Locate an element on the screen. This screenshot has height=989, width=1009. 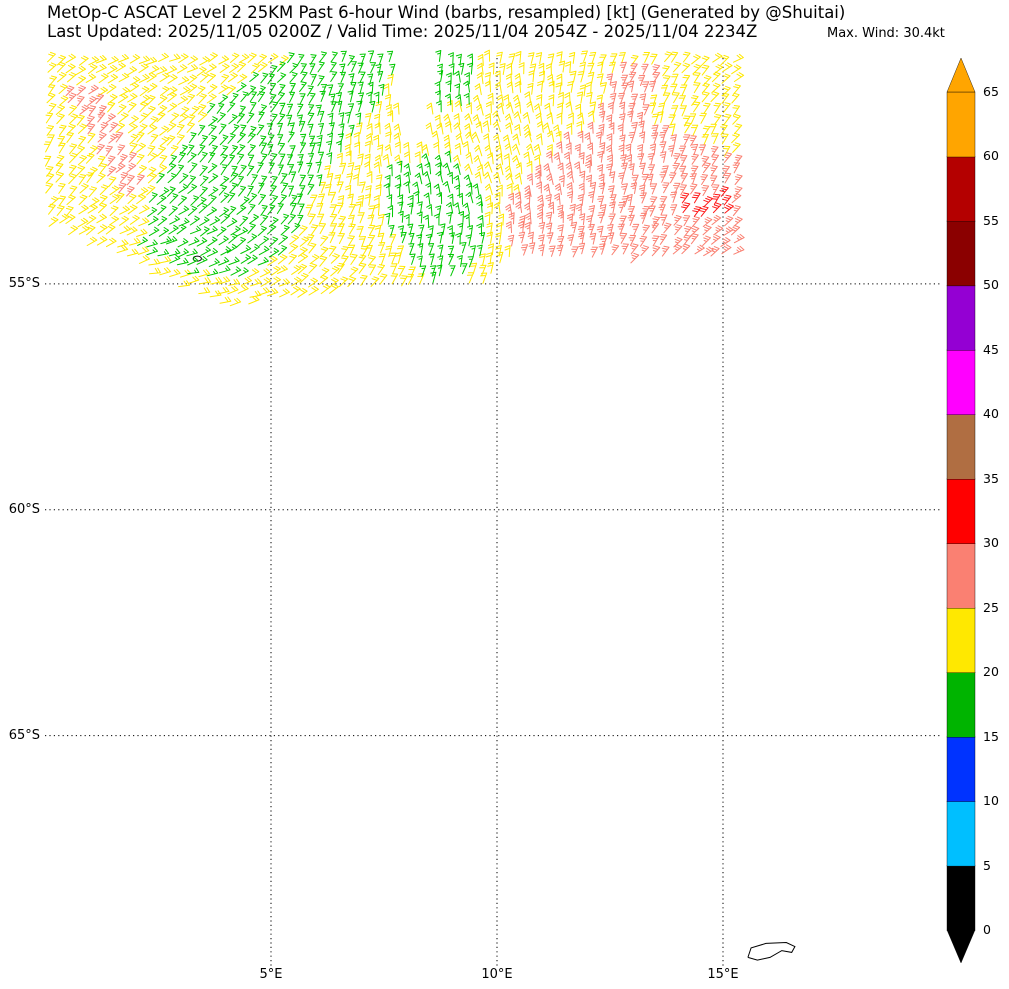
colorbar-tick-label: 60 is located at coordinates (991, 156).